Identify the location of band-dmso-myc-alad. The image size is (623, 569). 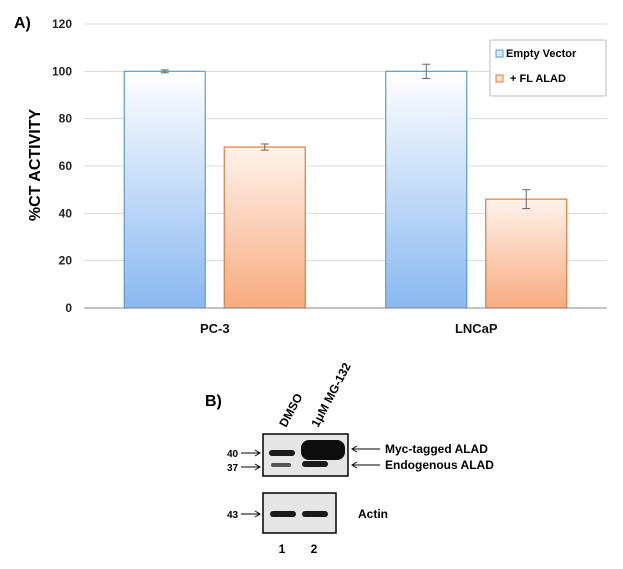
(282, 453).